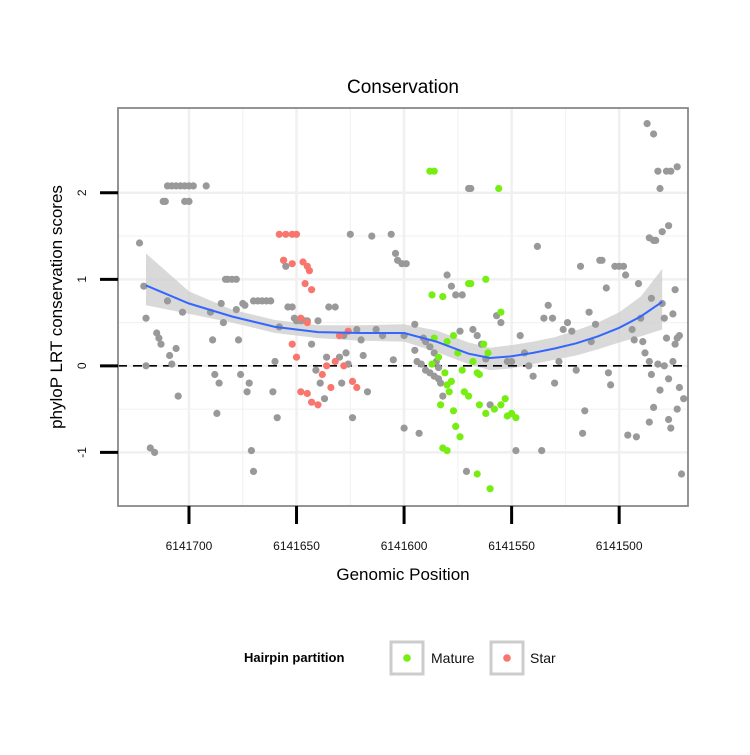  I want to click on x-tick-label: 6141700, so click(189, 546).